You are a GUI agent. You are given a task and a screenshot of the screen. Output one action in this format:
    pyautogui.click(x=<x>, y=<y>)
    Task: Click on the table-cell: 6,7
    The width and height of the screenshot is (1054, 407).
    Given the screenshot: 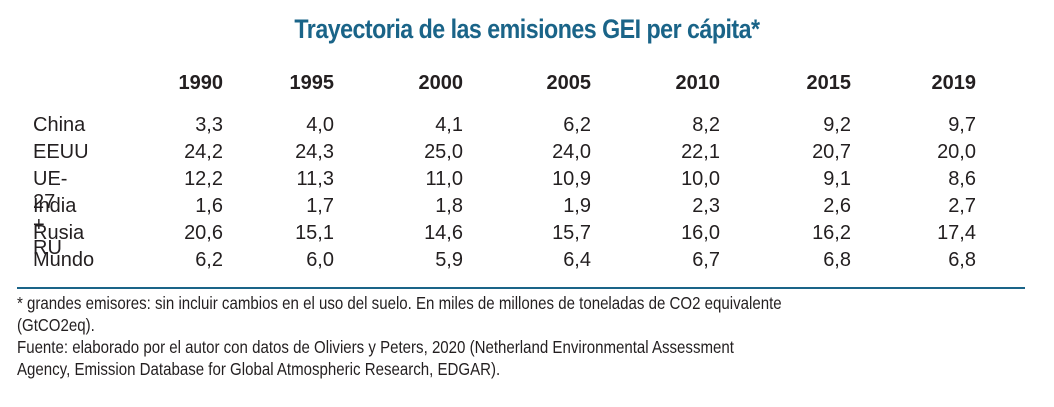 What is the action you would take?
    pyautogui.click(x=706, y=260)
    